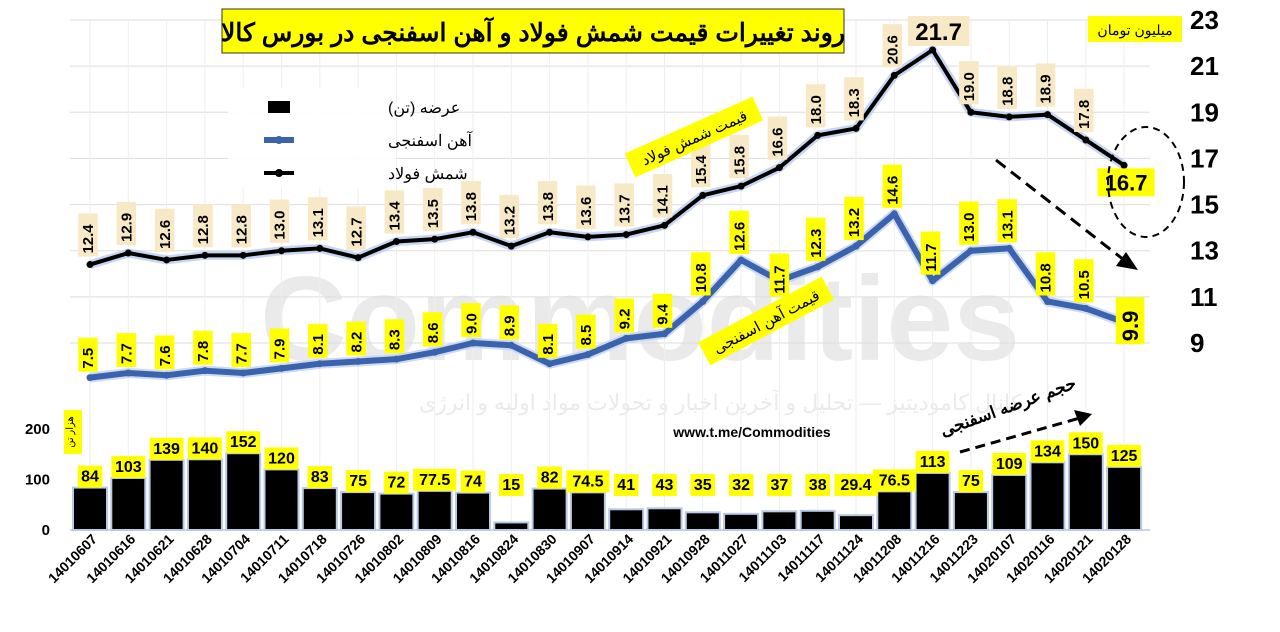 The height and width of the screenshot is (632, 1280). I want to click on sponge-label: 10.5, so click(1084, 281).